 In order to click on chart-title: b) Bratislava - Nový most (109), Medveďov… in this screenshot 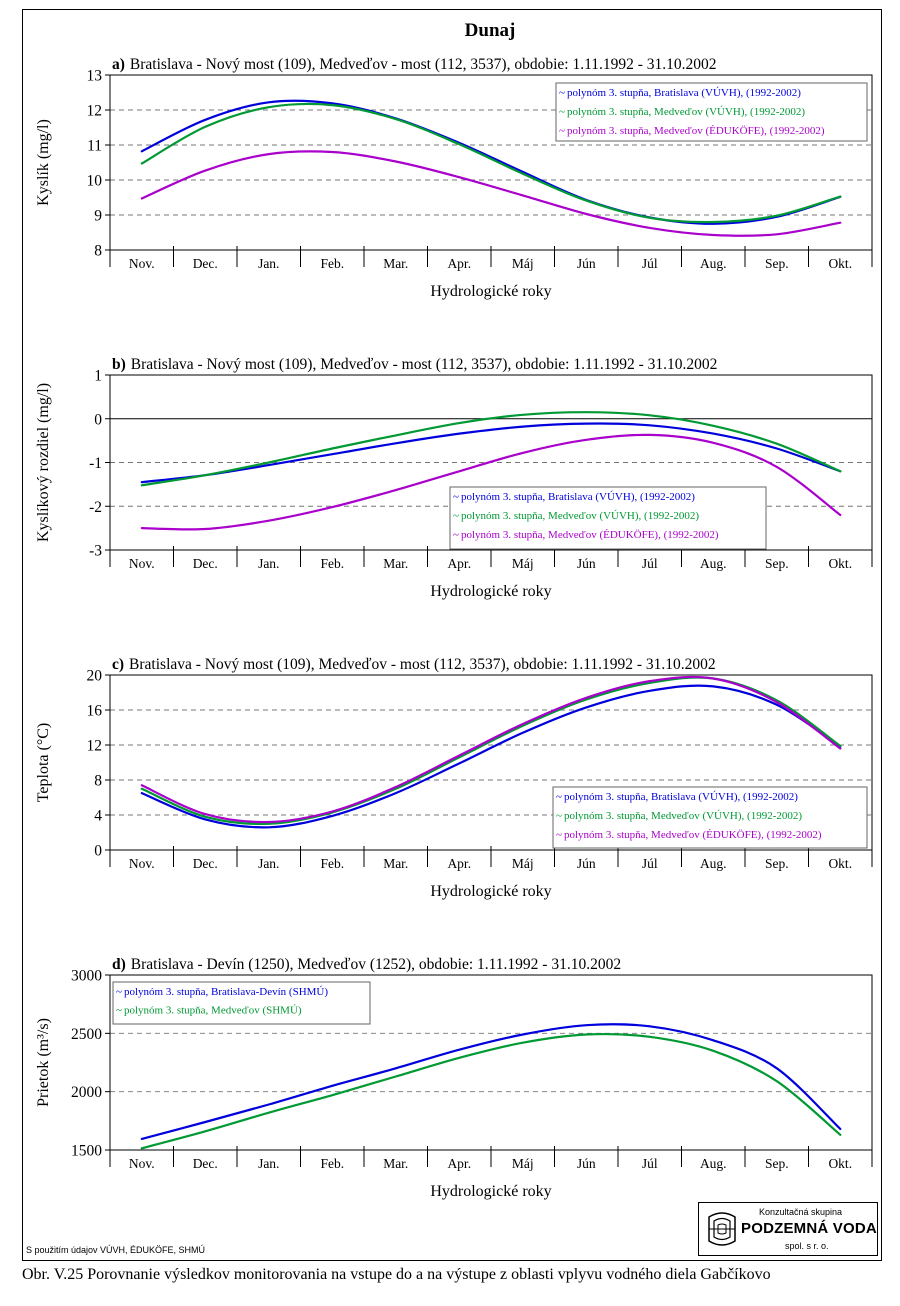, I will do `click(414, 364)`.